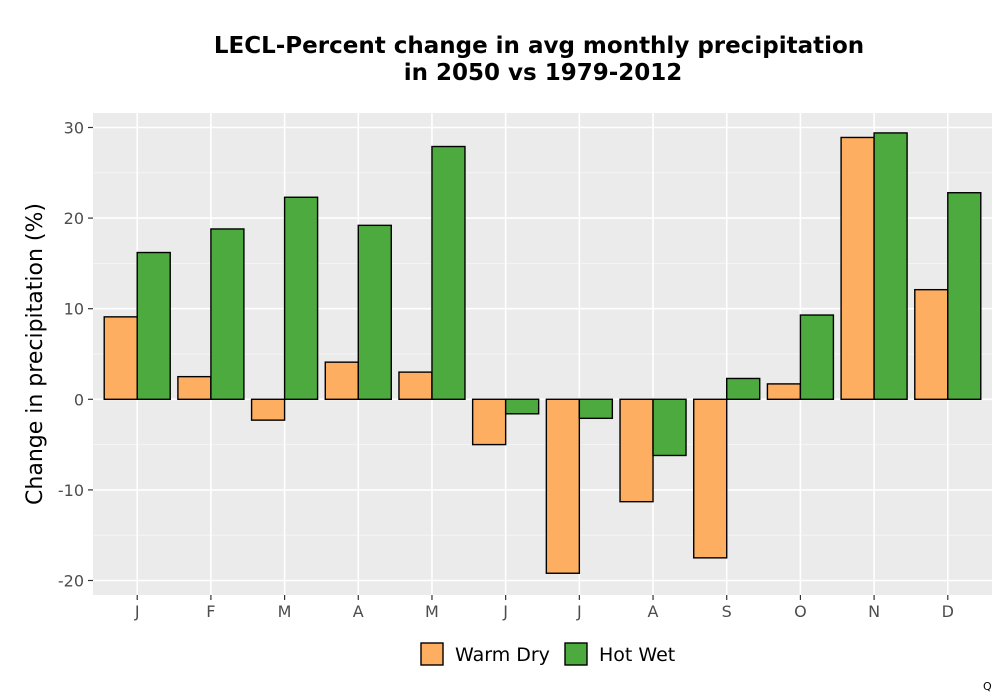 Image resolution: width=1000 pixels, height=700 pixels. I want to click on legend: Warm Dry Hot Wet, so click(547, 654).